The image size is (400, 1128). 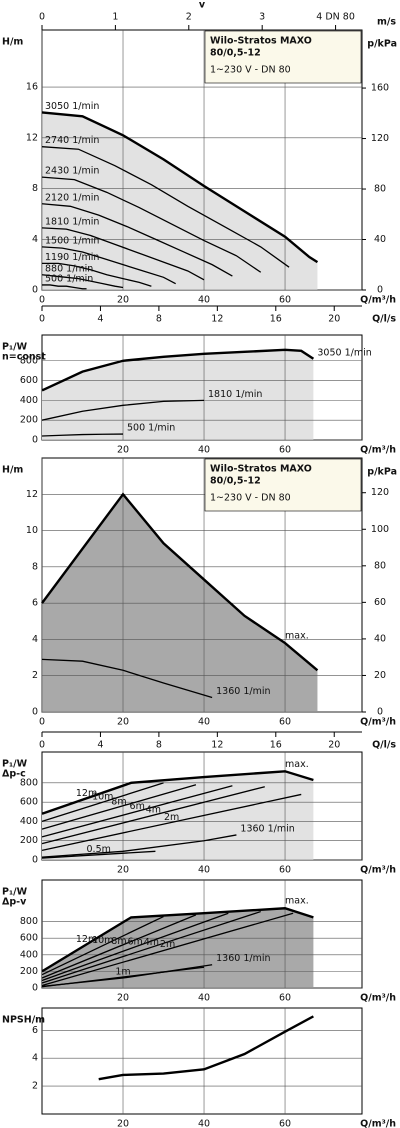 What do you see at coordinates (12, 470) in the screenshot?
I see `y-axis-label: H/m` at bounding box center [12, 470].